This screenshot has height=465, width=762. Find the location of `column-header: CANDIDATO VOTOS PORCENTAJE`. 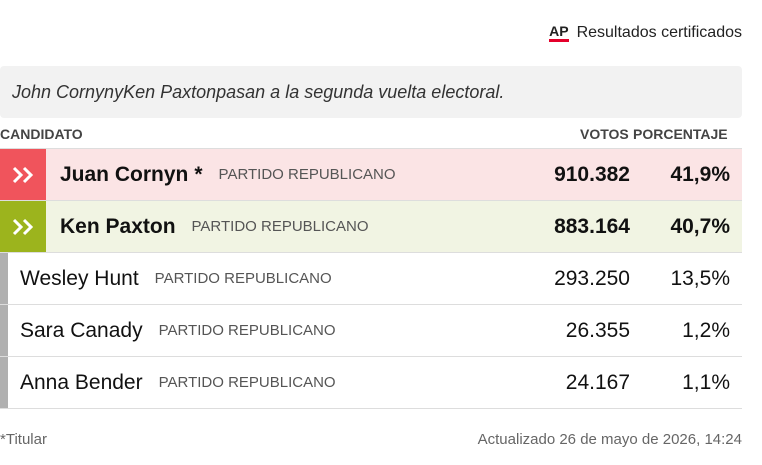

column-header: CANDIDATO VOTOS PORCENTAJE is located at coordinates (371, 136).